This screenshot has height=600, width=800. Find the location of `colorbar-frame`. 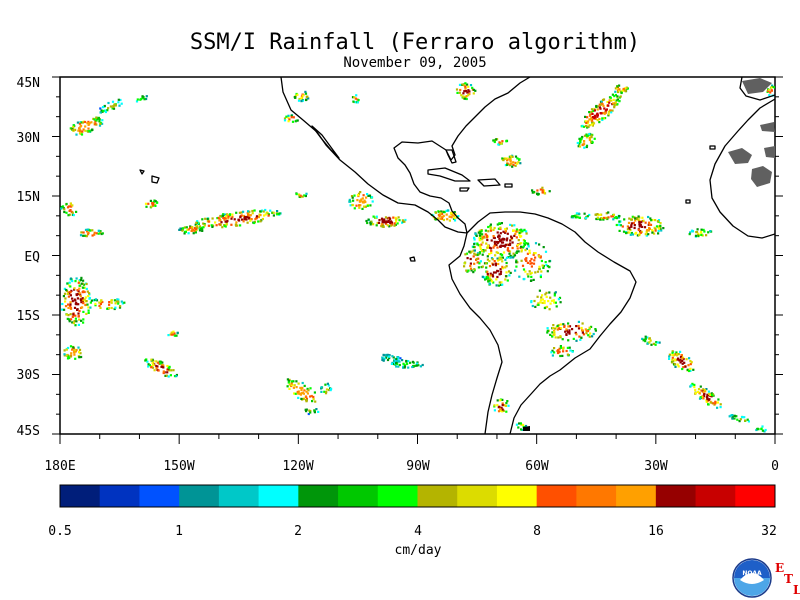

colorbar-frame is located at coordinates (417, 496).